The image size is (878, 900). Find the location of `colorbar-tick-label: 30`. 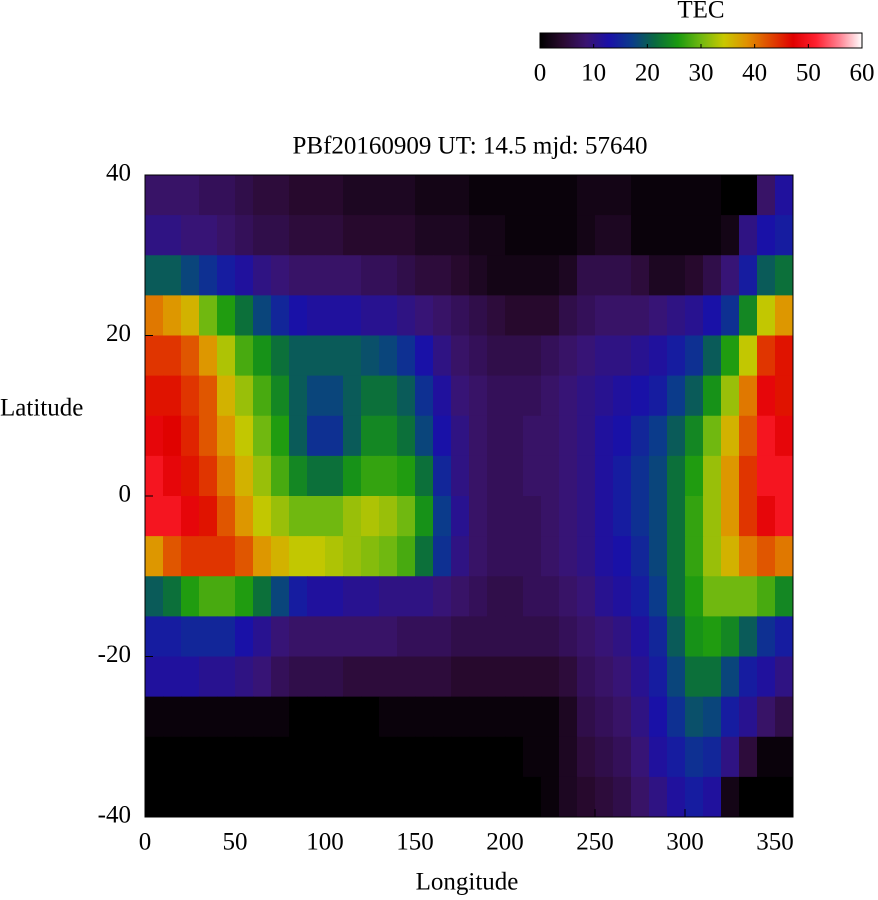

colorbar-tick-label: 30 is located at coordinates (701, 73).